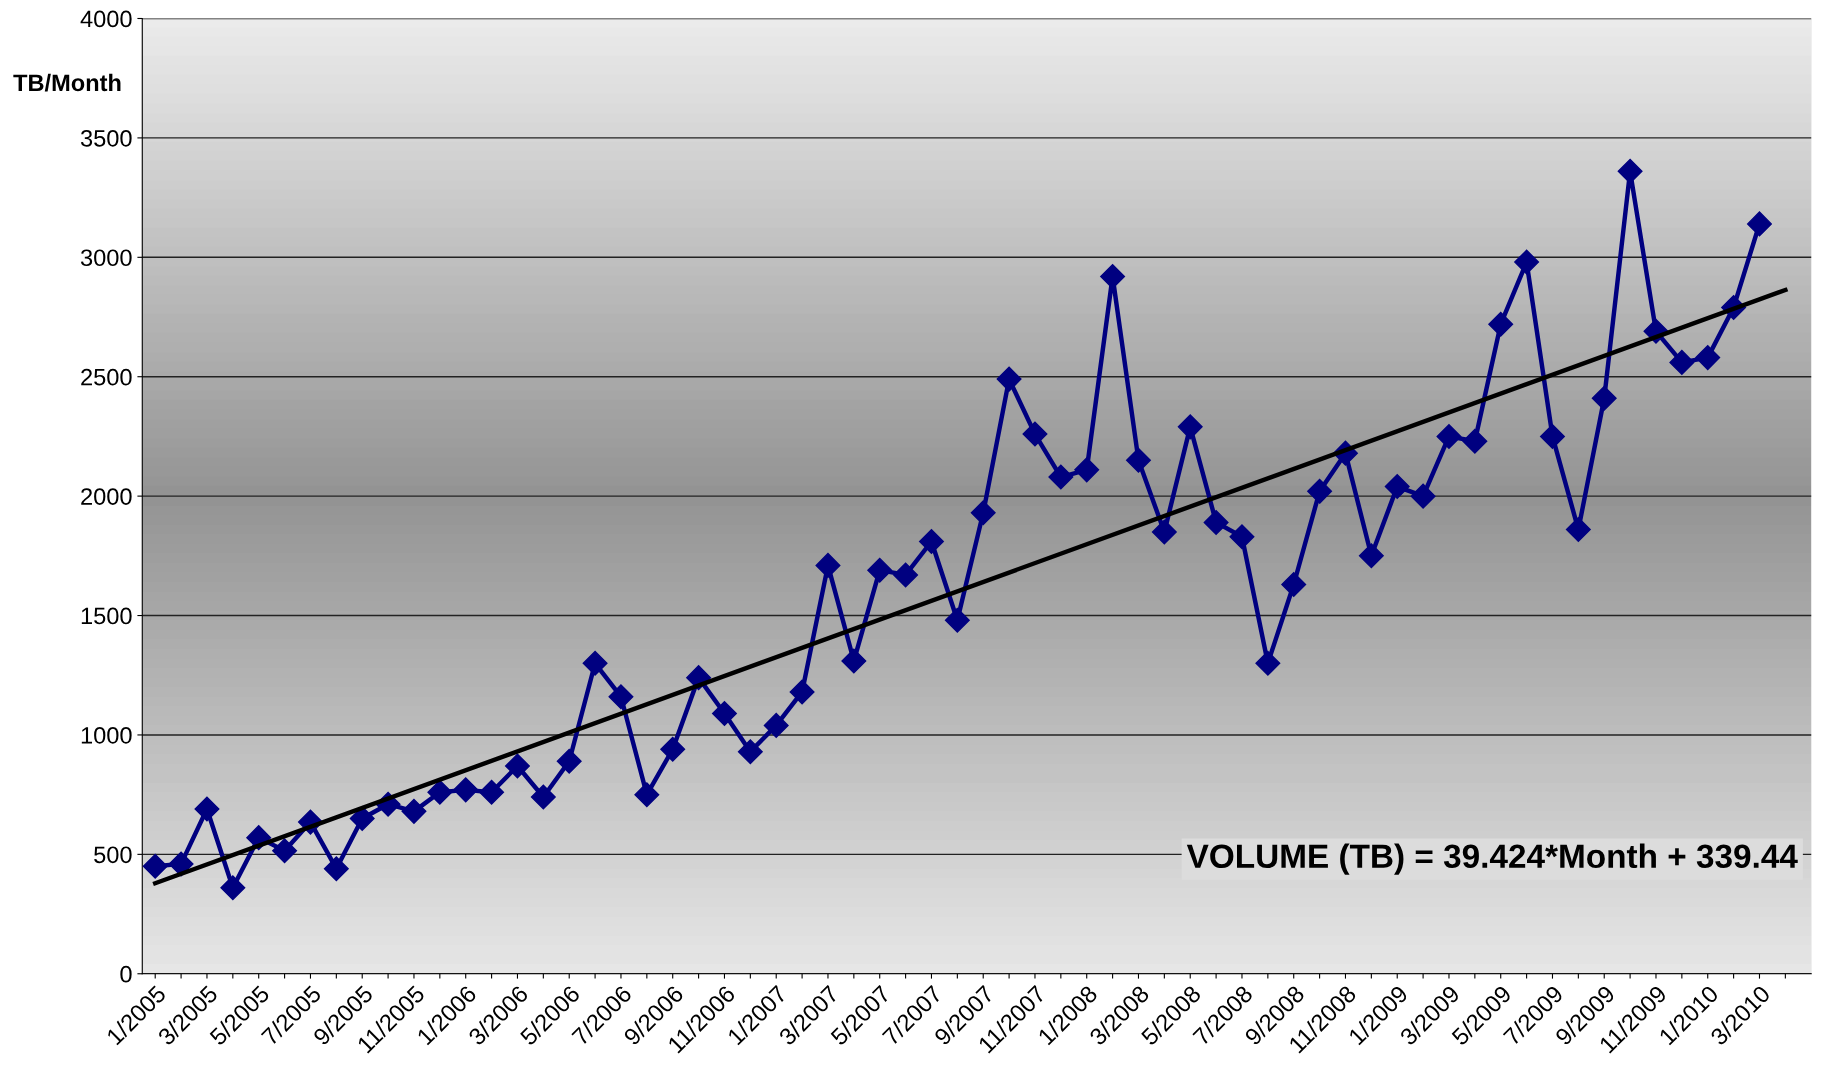 The image size is (1824, 1088). What do you see at coordinates (106, 616) in the screenshot?
I see `y-tick-label: 1500` at bounding box center [106, 616].